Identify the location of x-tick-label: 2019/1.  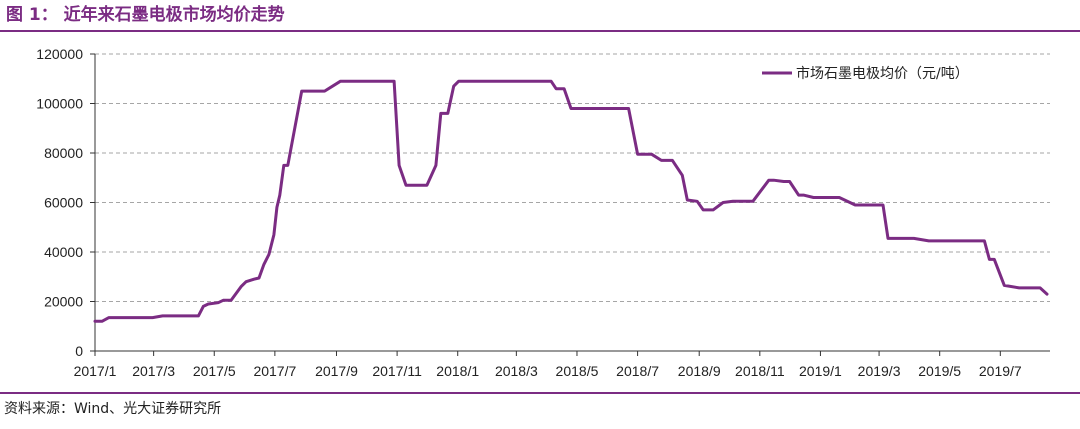
(820, 371).